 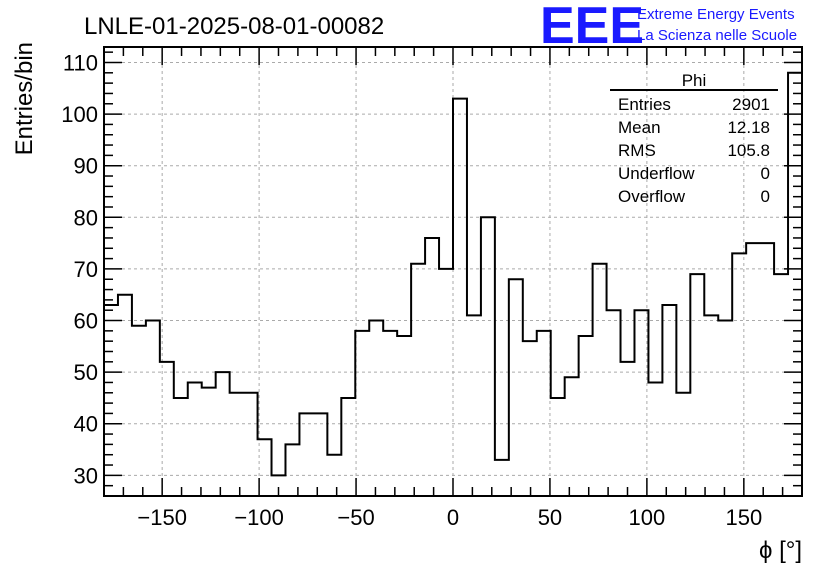 What do you see at coordinates (355, 517) in the screenshot?
I see `x-tick-label: −50` at bounding box center [355, 517].